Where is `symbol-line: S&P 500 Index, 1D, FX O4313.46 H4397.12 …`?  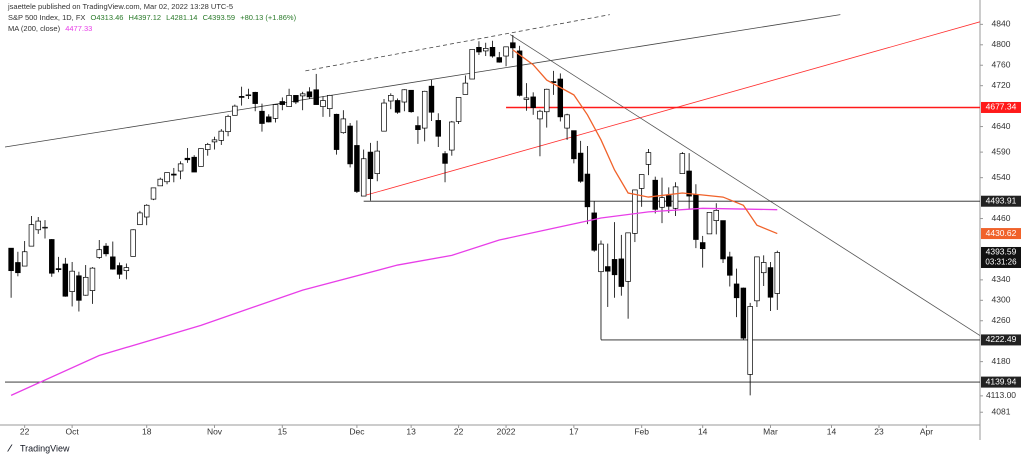 symbol-line: S&P 500 Index, 1D, FX O4313.46 H4397.12 … is located at coordinates (153, 17).